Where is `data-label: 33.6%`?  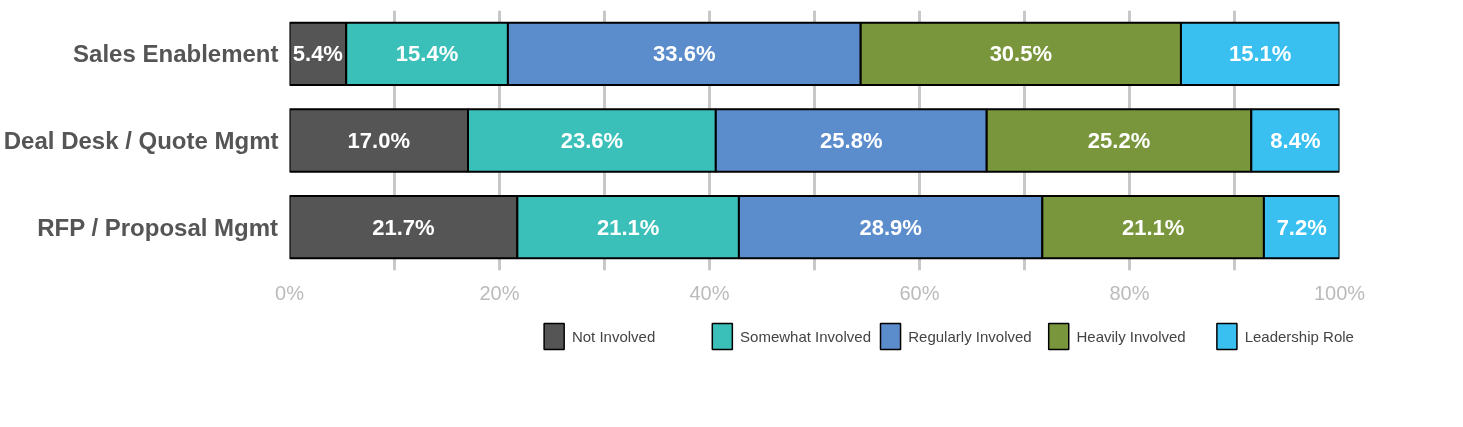
data-label: 33.6% is located at coordinates (684, 54).